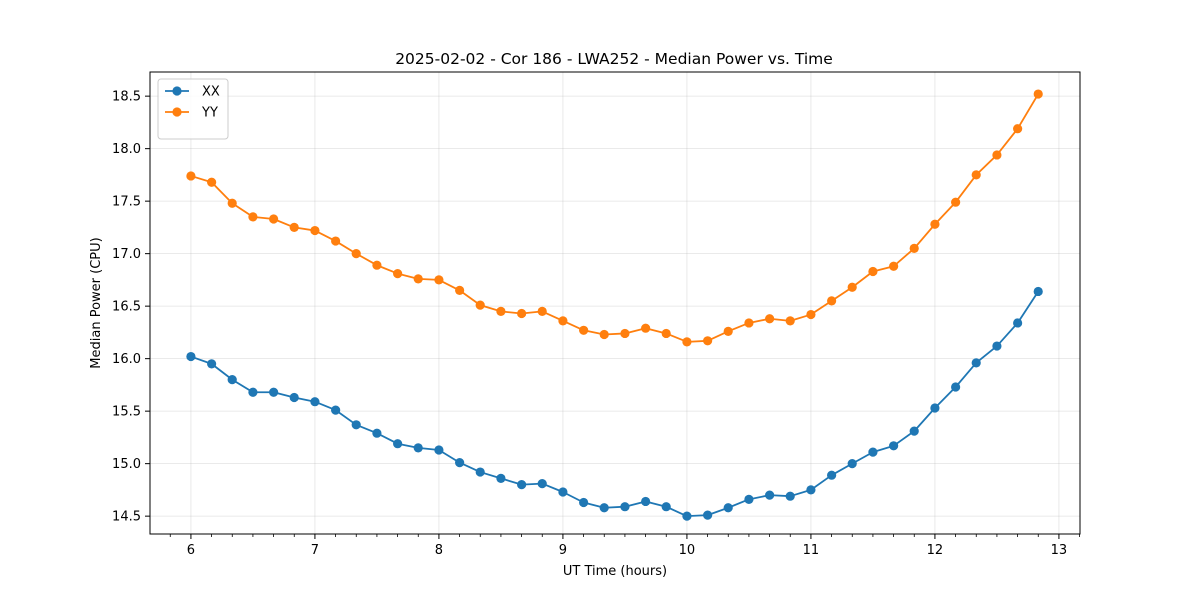 This screenshot has height=600, width=1200. Describe the element at coordinates (687, 550) in the screenshot. I see `x-tick-label: 10` at that location.